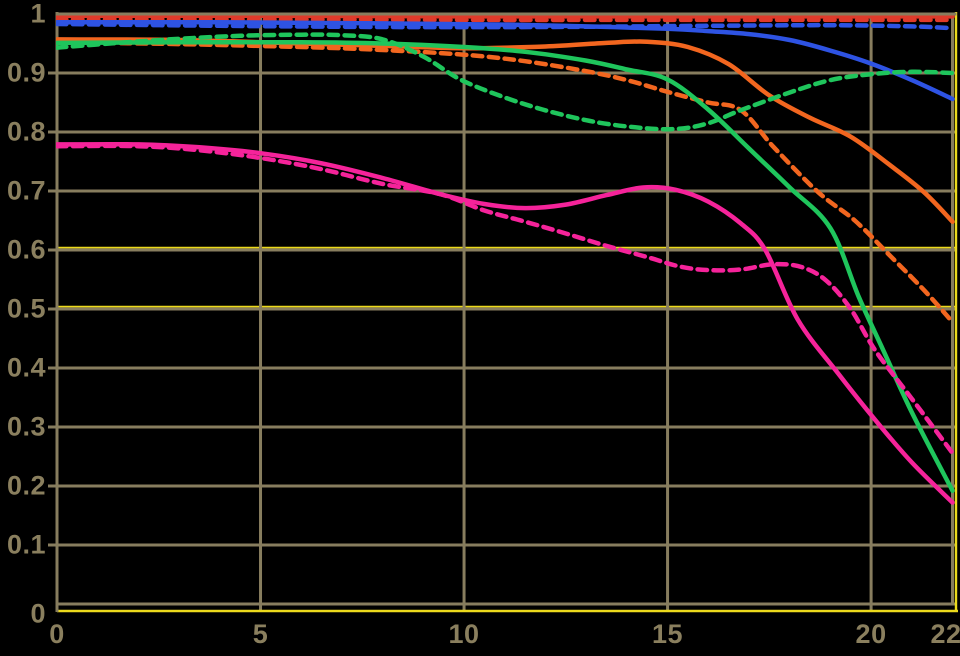 Image resolution: width=960 pixels, height=656 pixels. What do you see at coordinates (26, 426) in the screenshot?
I see `y-axis-tick-label: 0.3` at bounding box center [26, 426].